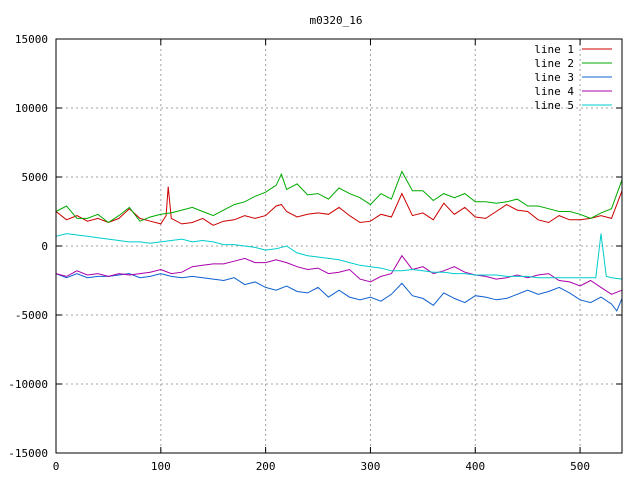 This screenshot has height=480, width=640. Describe the element at coordinates (31, 315) in the screenshot. I see `y-tick-label: -5000` at that location.